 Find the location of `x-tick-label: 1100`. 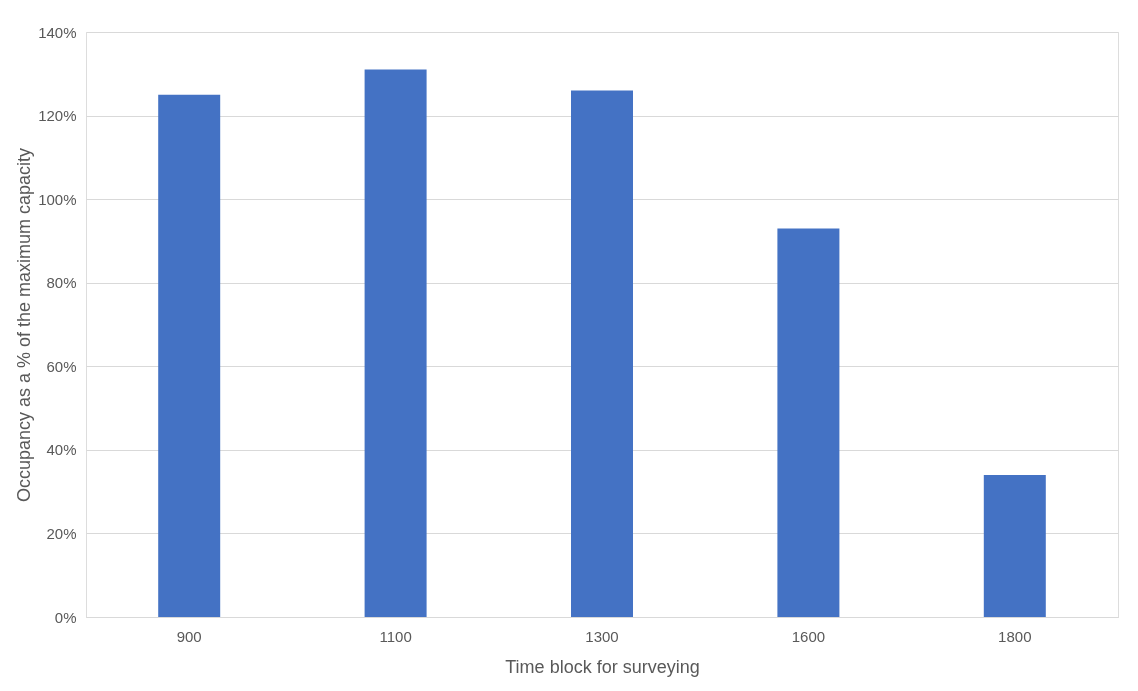

x-tick-label: 1100 is located at coordinates (395, 636).